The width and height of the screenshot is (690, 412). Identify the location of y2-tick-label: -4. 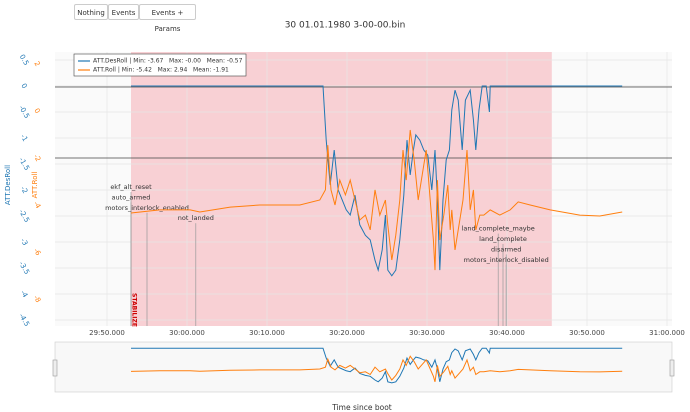
(37, 205).